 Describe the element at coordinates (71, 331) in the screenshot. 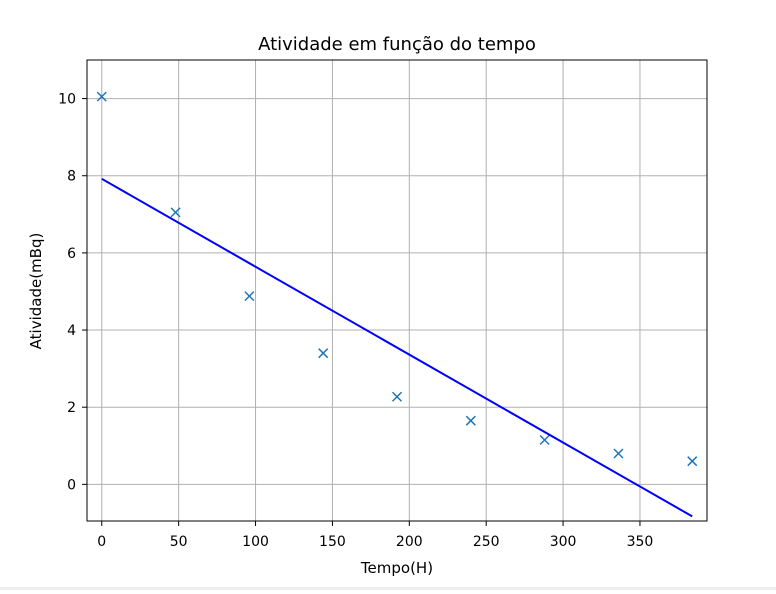

I see `y-tick-label: 4` at that location.